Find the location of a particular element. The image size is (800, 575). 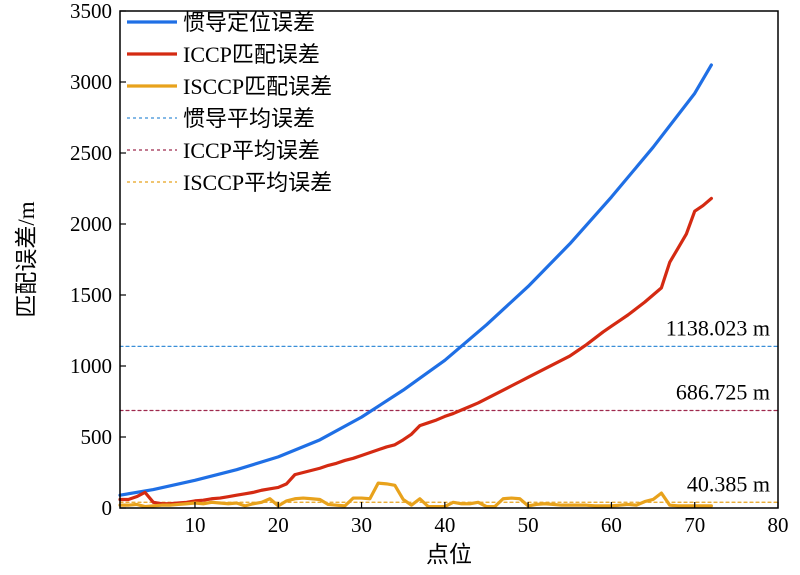

y-tick-label: 0 is located at coordinates (107, 508).